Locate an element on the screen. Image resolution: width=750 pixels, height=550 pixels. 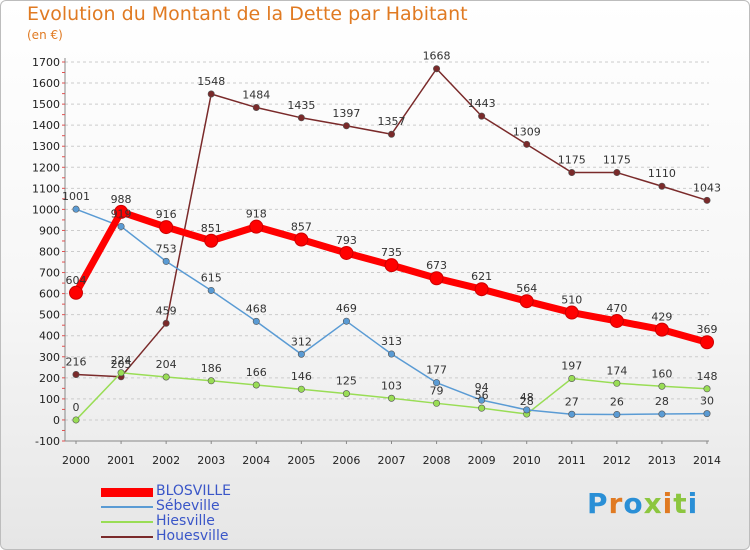
data-label: 468 is located at coordinates (256, 308).